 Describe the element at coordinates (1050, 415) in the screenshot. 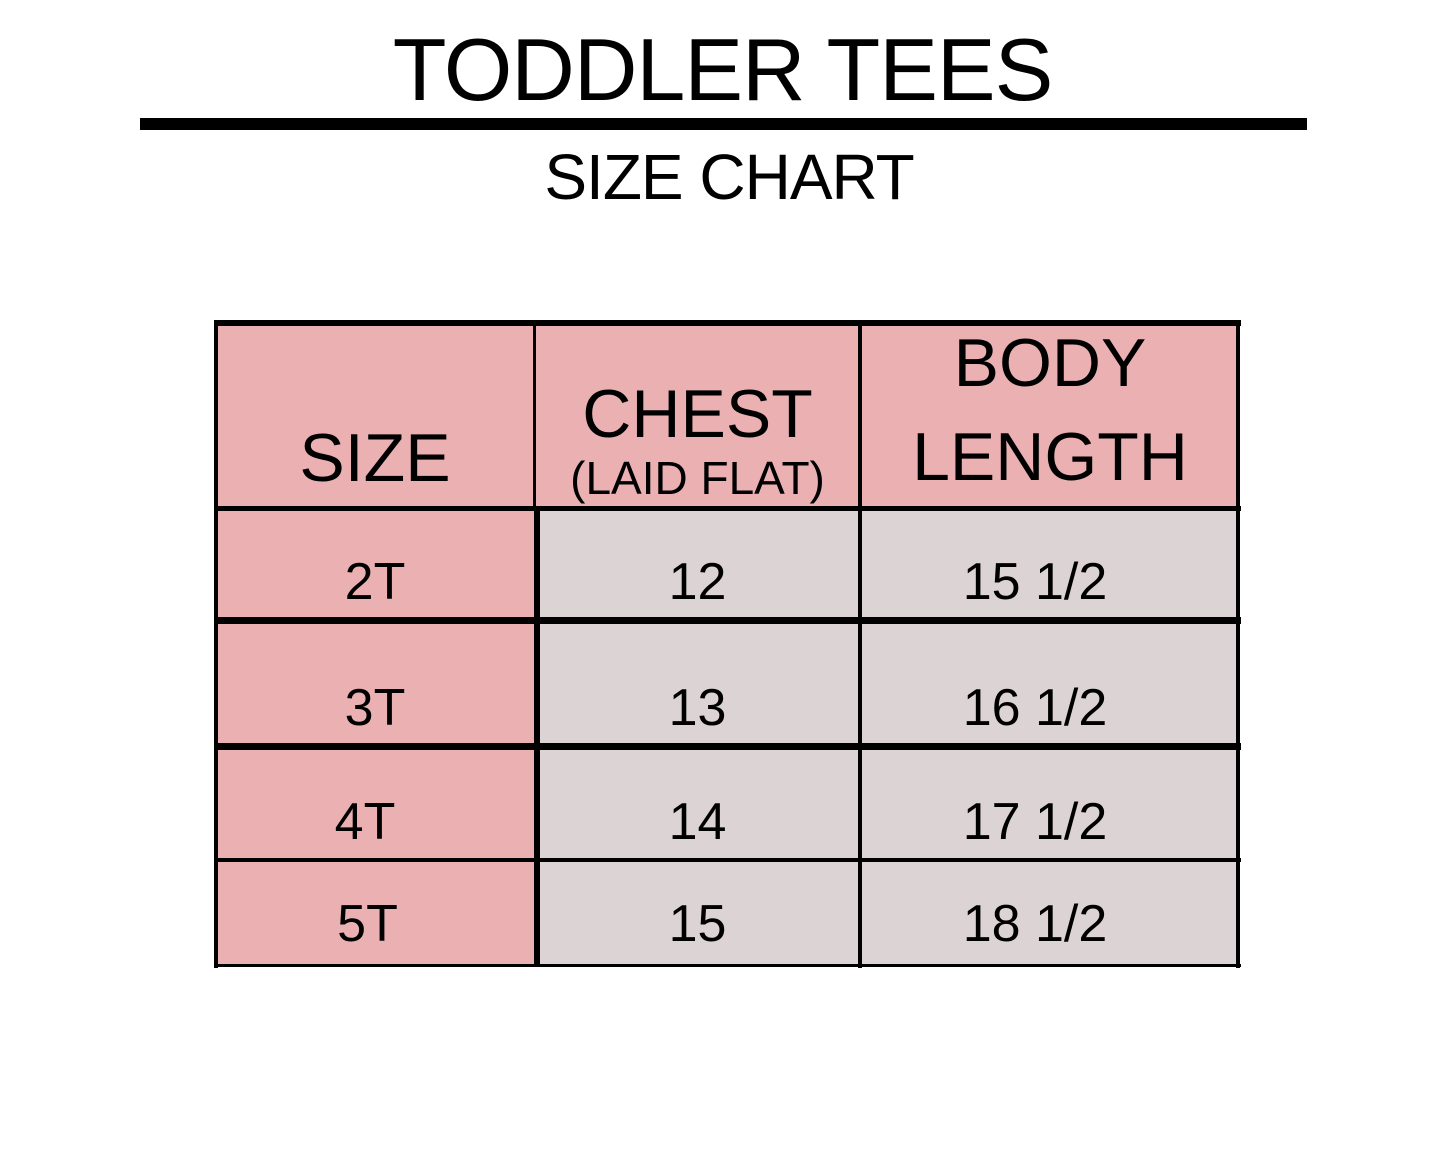

I see `header-body-length: BODY LENGTH` at that location.